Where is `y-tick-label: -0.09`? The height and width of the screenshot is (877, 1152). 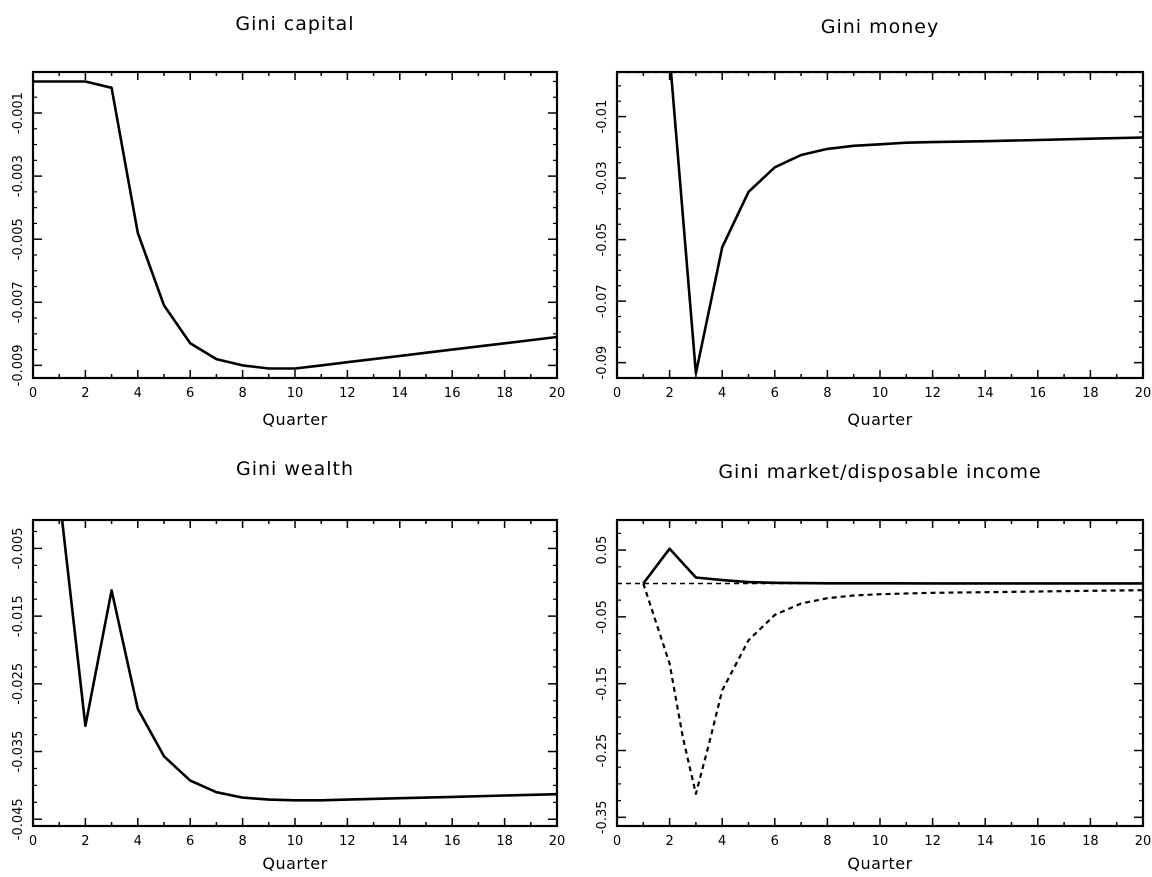 y-tick-label: -0.09 is located at coordinates (602, 363).